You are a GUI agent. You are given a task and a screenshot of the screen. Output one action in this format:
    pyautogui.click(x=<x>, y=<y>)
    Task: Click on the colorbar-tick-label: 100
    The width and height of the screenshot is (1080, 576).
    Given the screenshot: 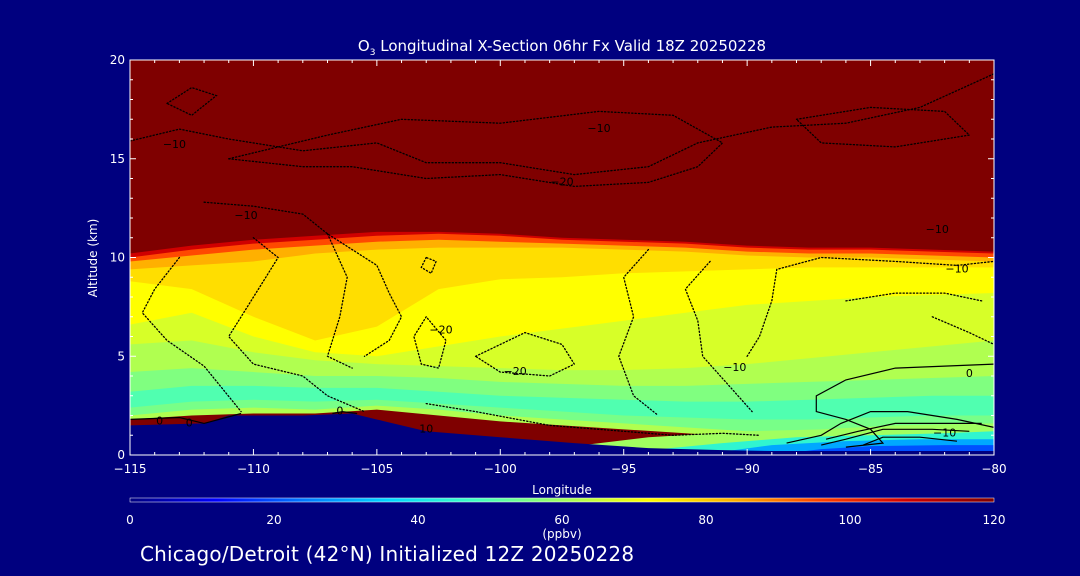 What is the action you would take?
    pyautogui.click(x=850, y=520)
    